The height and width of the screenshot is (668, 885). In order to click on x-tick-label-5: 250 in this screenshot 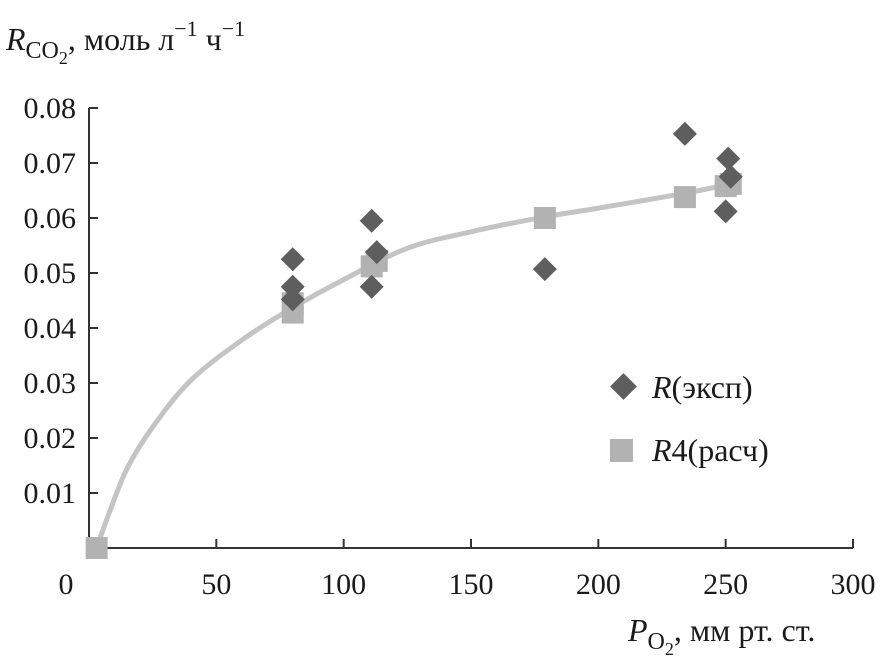, I will do `click(725, 584)`.